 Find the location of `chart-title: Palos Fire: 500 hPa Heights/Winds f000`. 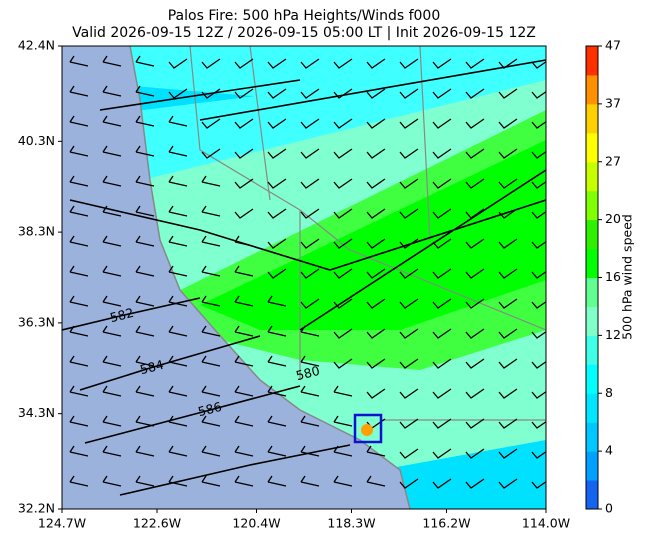

chart-title: Palos Fire: 500 hPa Heights/Winds f000 is located at coordinates (304, 16).